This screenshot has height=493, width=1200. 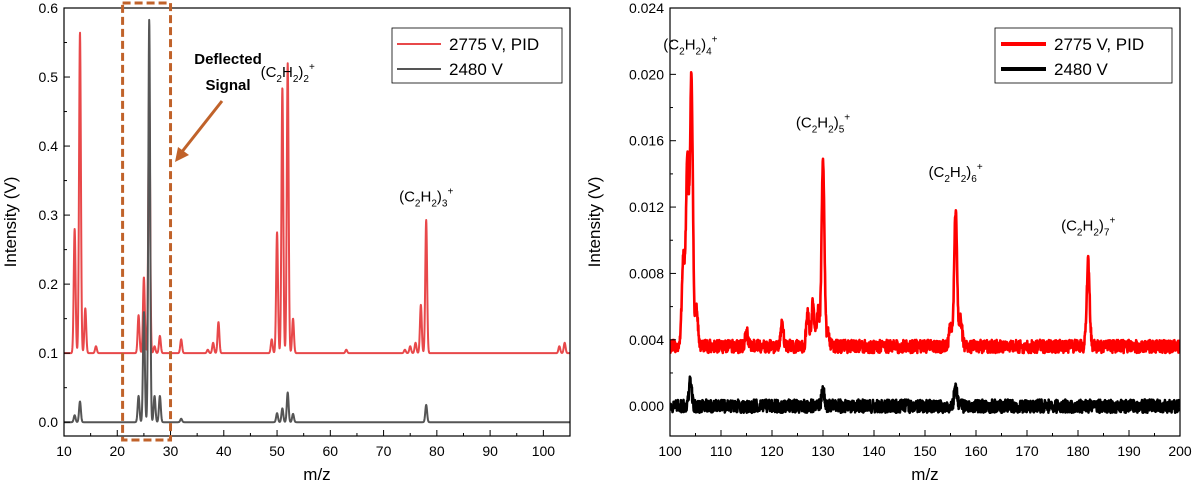 What do you see at coordinates (925, 451) in the screenshot?
I see `x-tick-label: 150` at bounding box center [925, 451].